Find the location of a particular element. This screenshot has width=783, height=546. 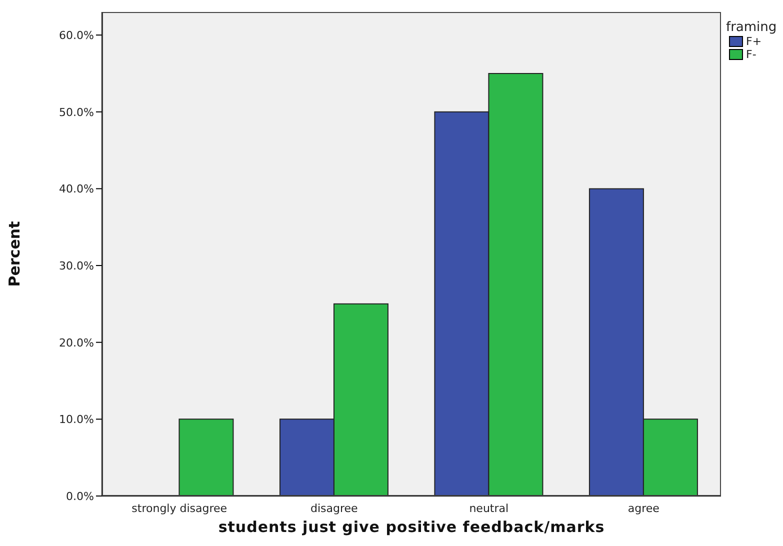

x-axis-title: students just give positive feedback/marks is located at coordinates (411, 527).